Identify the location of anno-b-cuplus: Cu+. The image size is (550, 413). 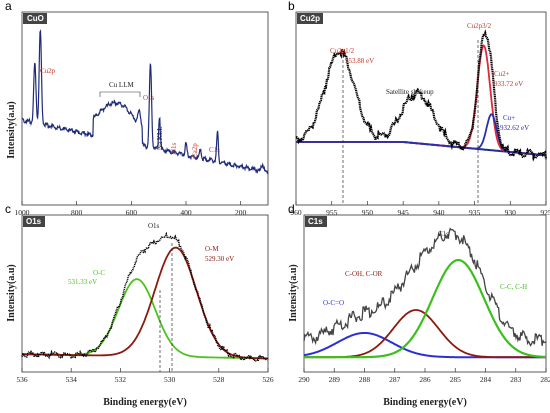
(509, 118).